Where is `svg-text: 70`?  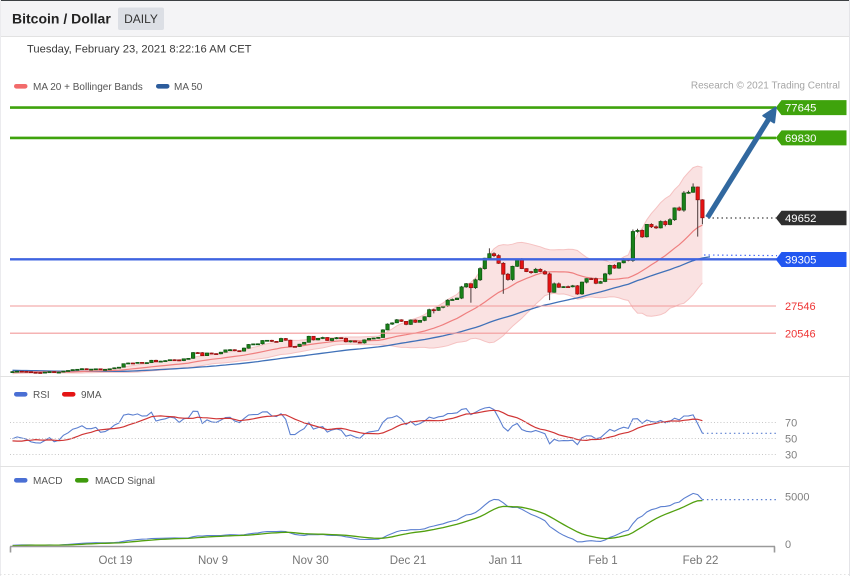 svg-text: 70 is located at coordinates (791, 424).